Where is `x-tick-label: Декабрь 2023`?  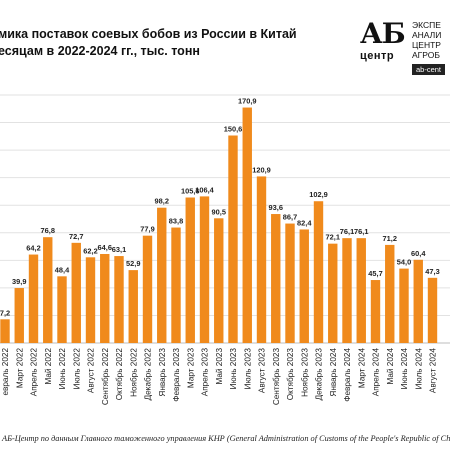 x-tick-label: Декабрь 2023 is located at coordinates (319, 374).